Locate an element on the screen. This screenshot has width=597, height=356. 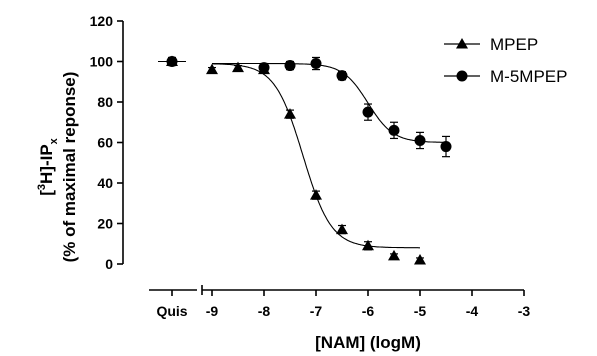
y-tick-label: 40 is located at coordinates (105, 183).